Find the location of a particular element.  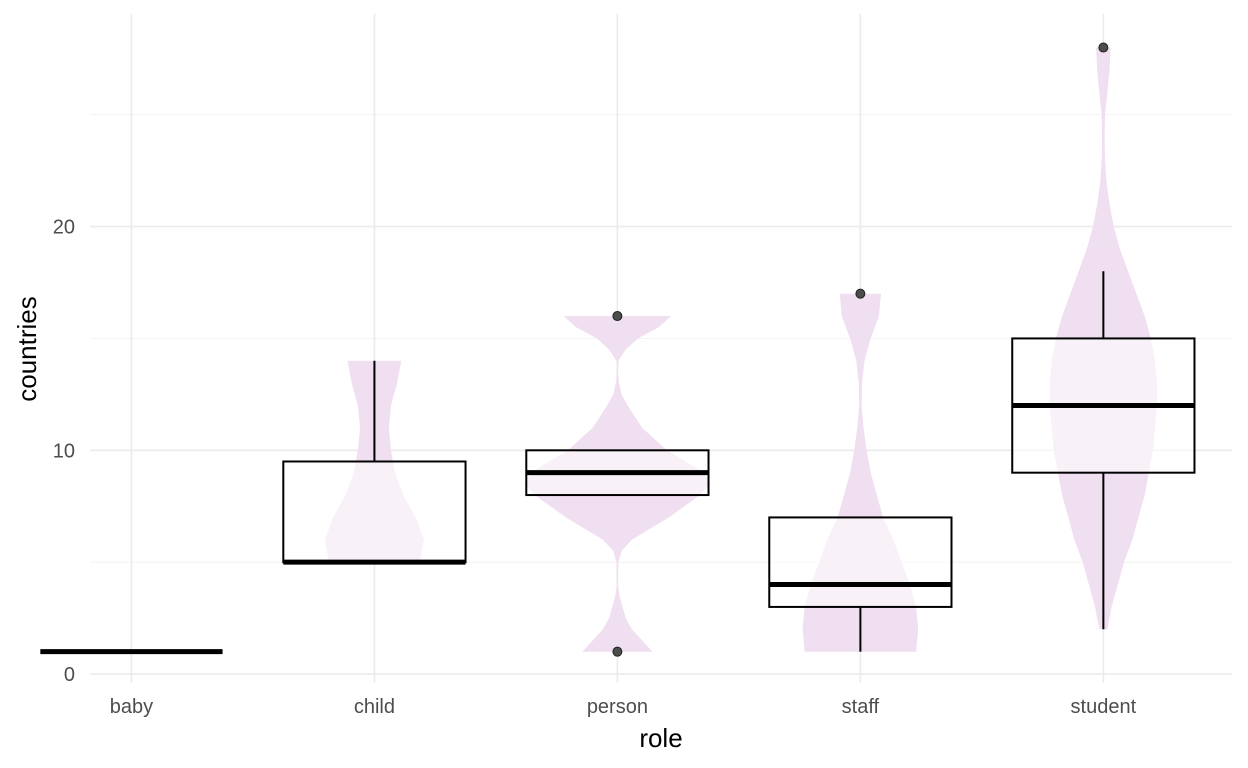

x-tick-label: child is located at coordinates (374, 707).